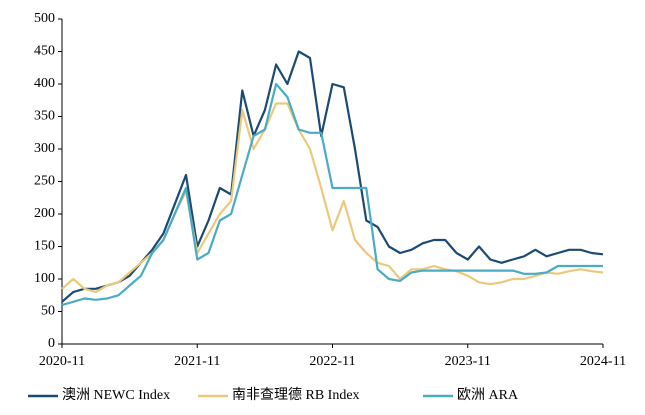 This screenshot has width=645, height=415. I want to click on y-tick-label: 450, so click(44, 51).